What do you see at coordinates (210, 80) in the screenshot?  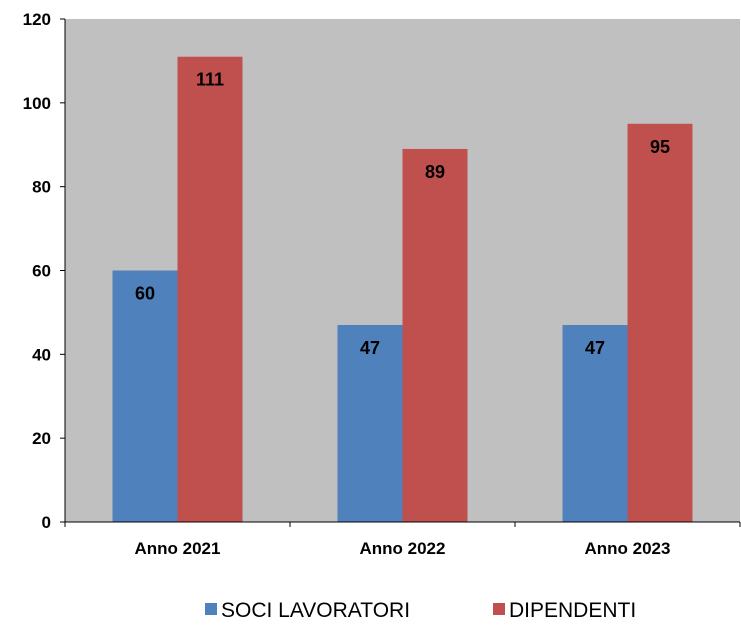 I see `data-label: 111` at bounding box center [210, 80].